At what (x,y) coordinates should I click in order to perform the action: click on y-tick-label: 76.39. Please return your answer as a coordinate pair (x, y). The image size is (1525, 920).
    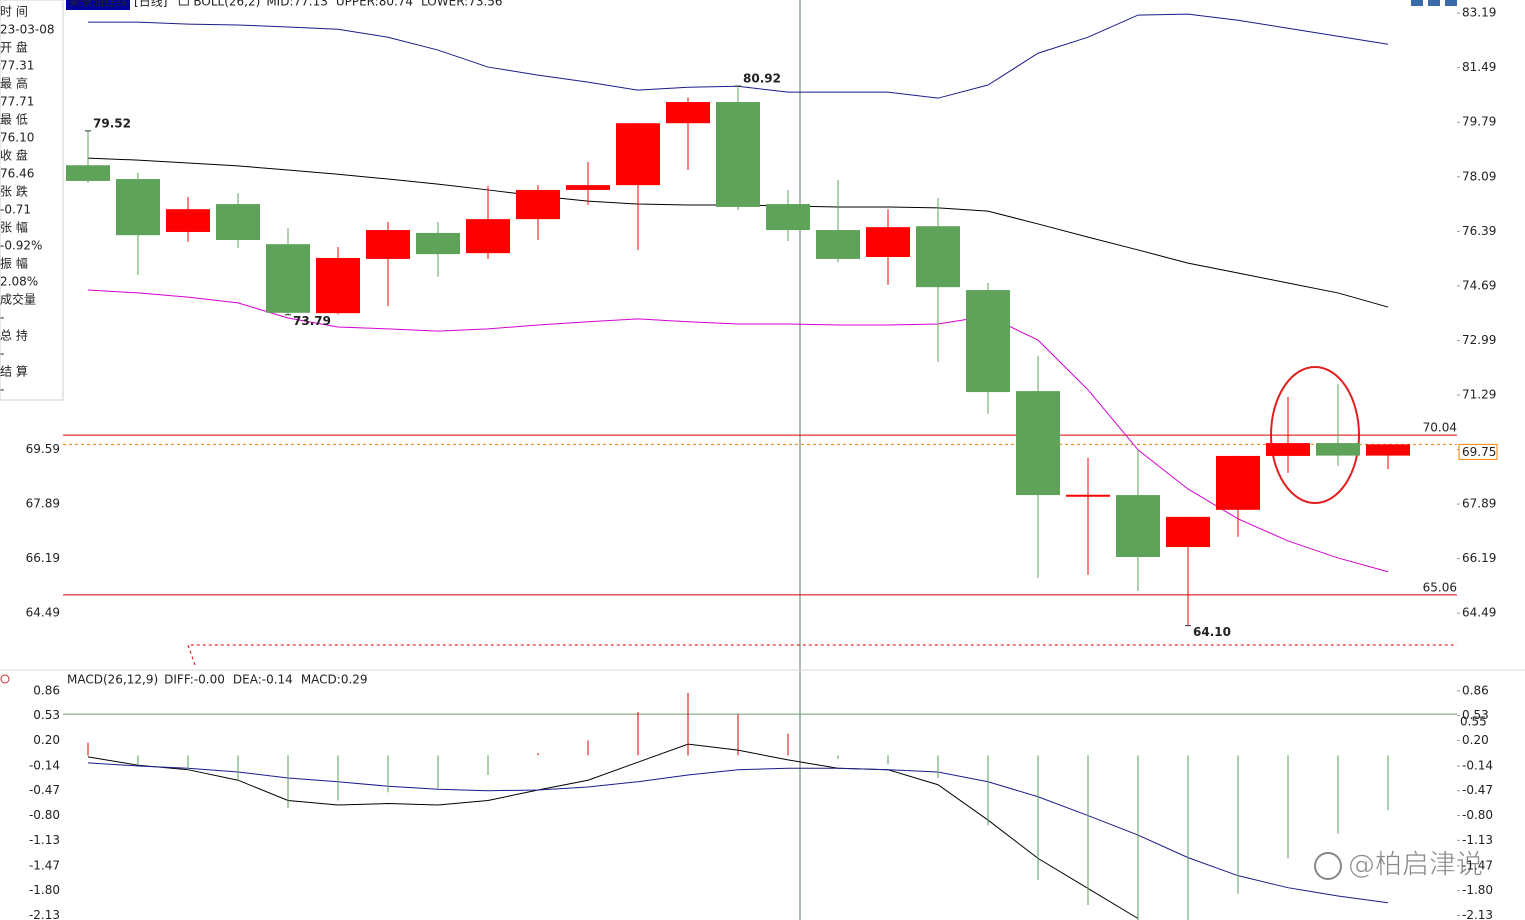
    Looking at the image, I should click on (1479, 231).